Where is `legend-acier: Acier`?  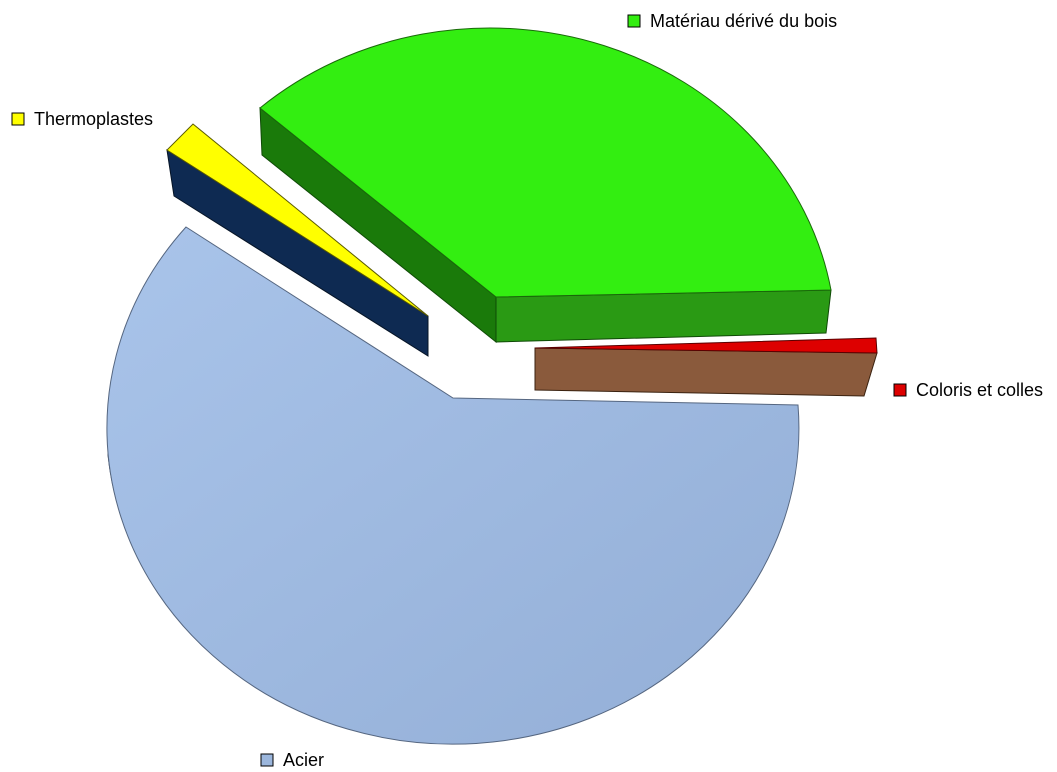
legend-acier: Acier is located at coordinates (292, 760).